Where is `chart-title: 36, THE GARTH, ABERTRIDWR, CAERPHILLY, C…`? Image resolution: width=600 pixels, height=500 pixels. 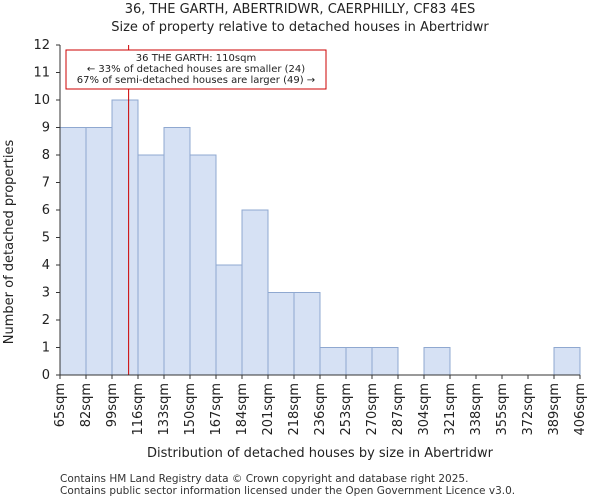
chart-title: 36, THE GARTH, ABERTRIDWR, CAERPHILLY, C… is located at coordinates (300, 9).